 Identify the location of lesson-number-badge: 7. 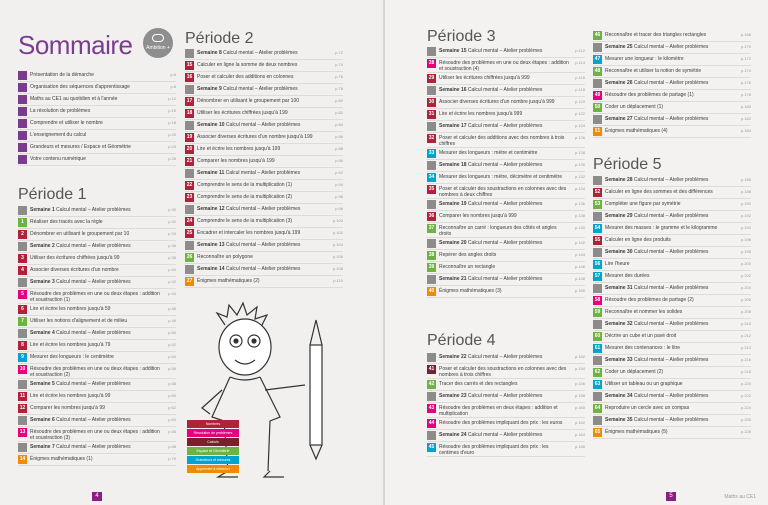
(22, 321).